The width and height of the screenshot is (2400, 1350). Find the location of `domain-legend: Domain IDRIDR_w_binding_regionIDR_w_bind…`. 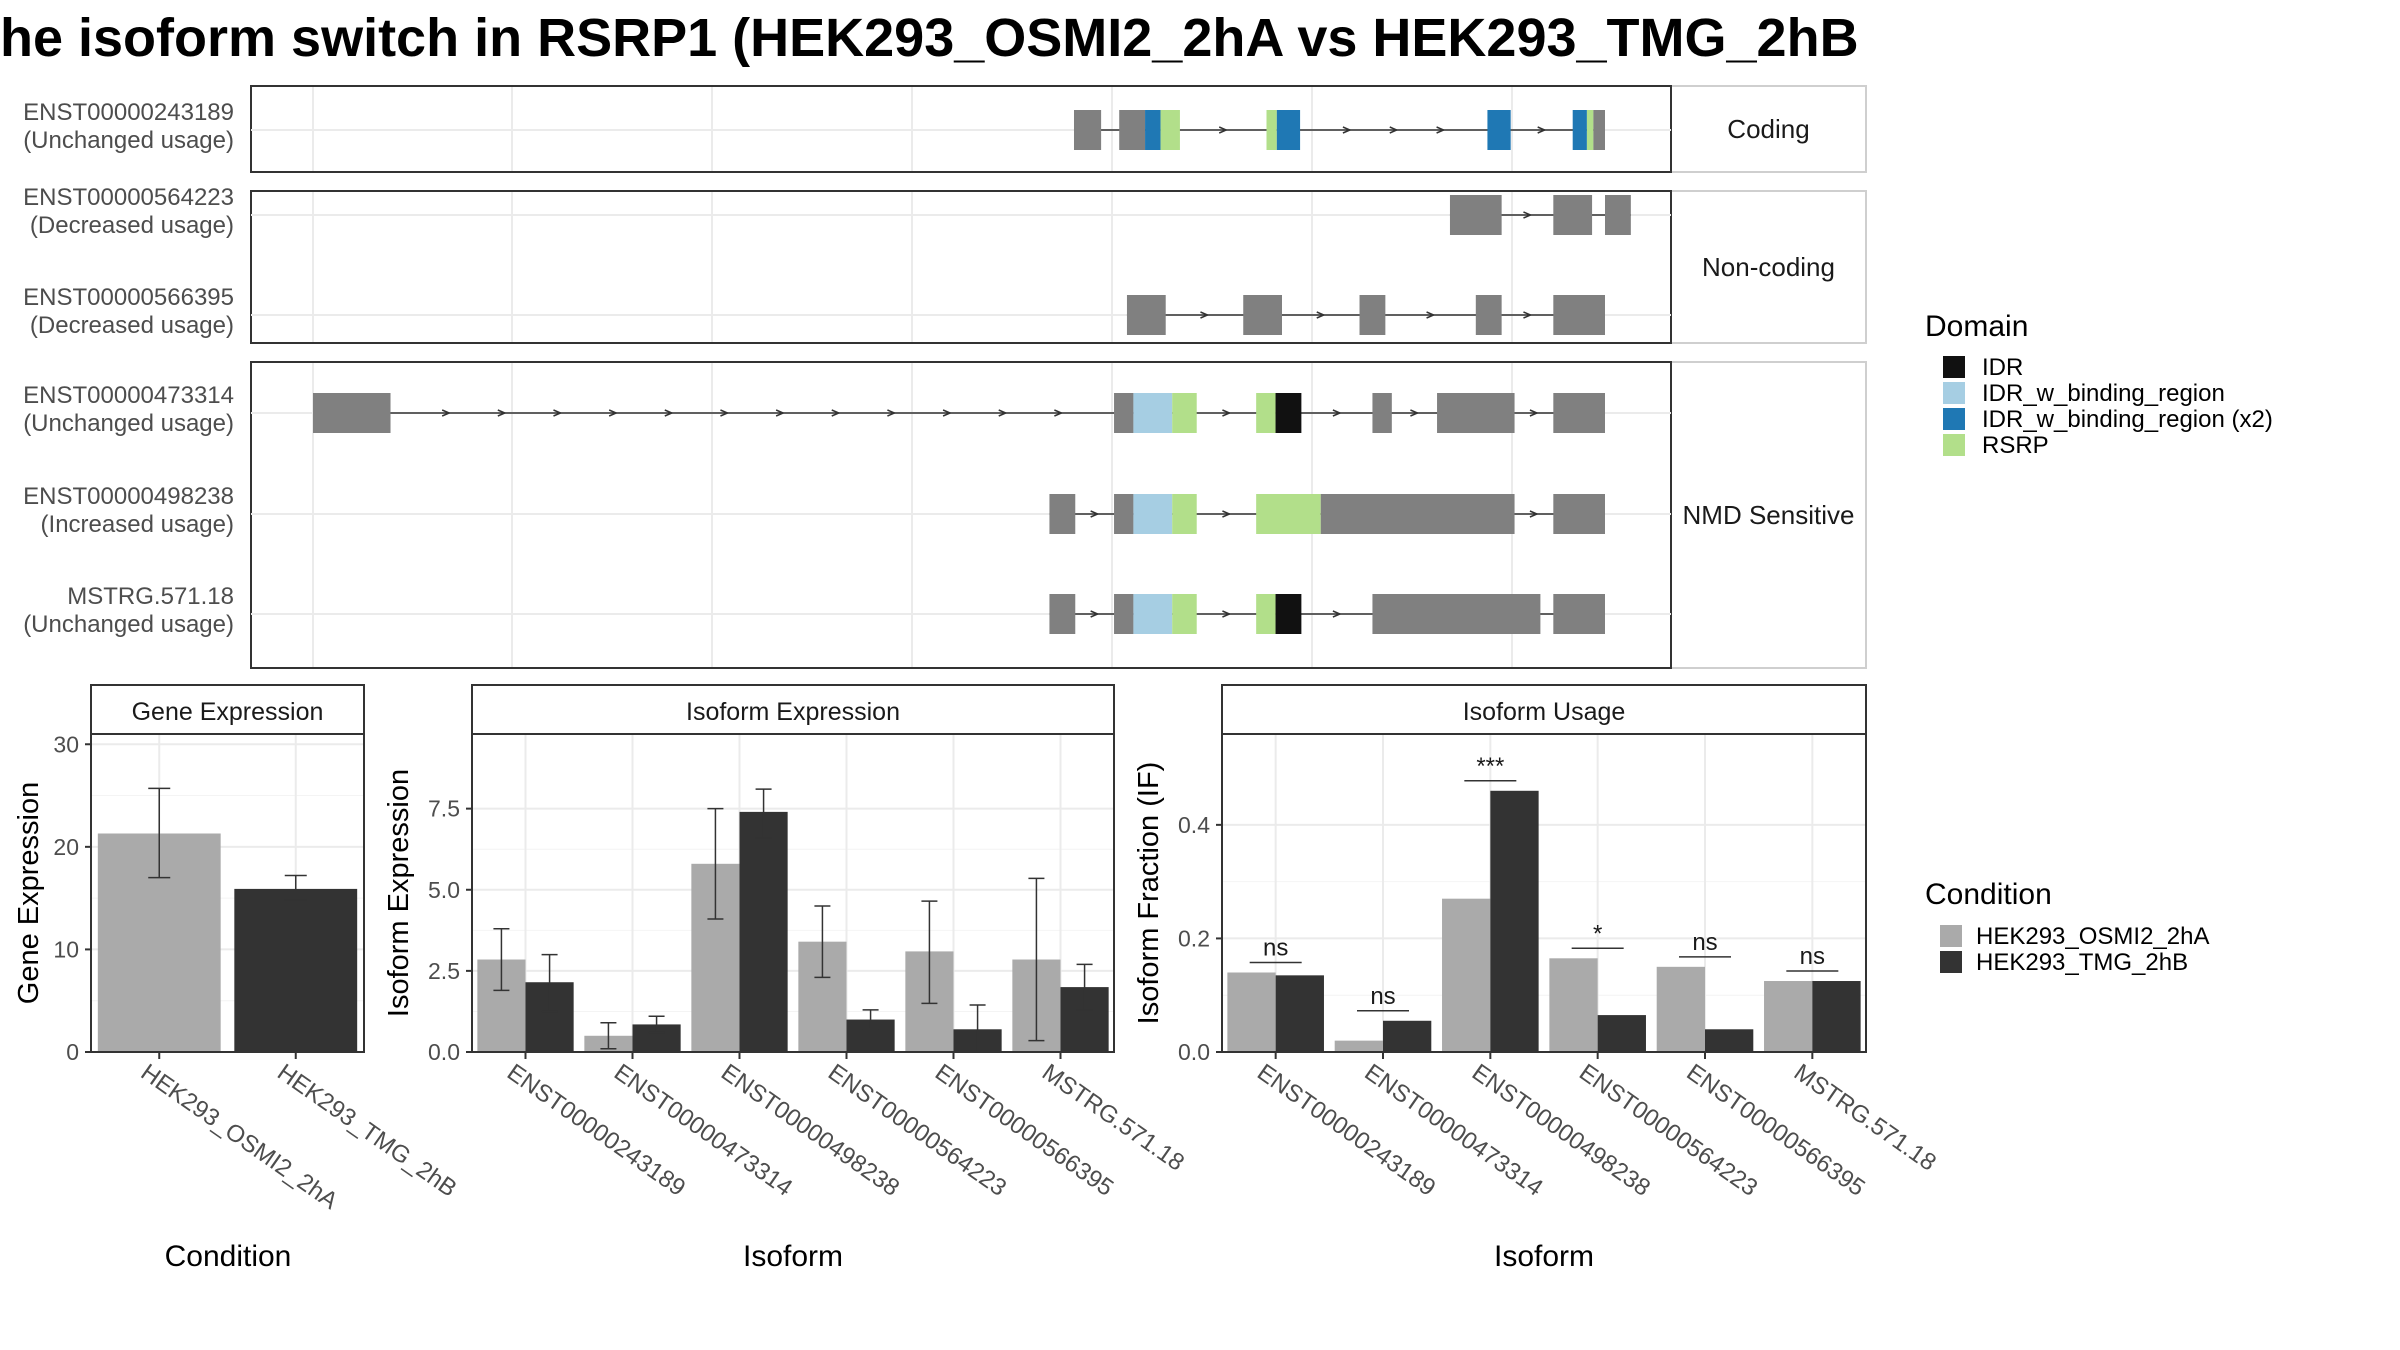

domain-legend: Domain IDRIDR_w_binding_regionIDR_w_bind… is located at coordinates (2099, 384).